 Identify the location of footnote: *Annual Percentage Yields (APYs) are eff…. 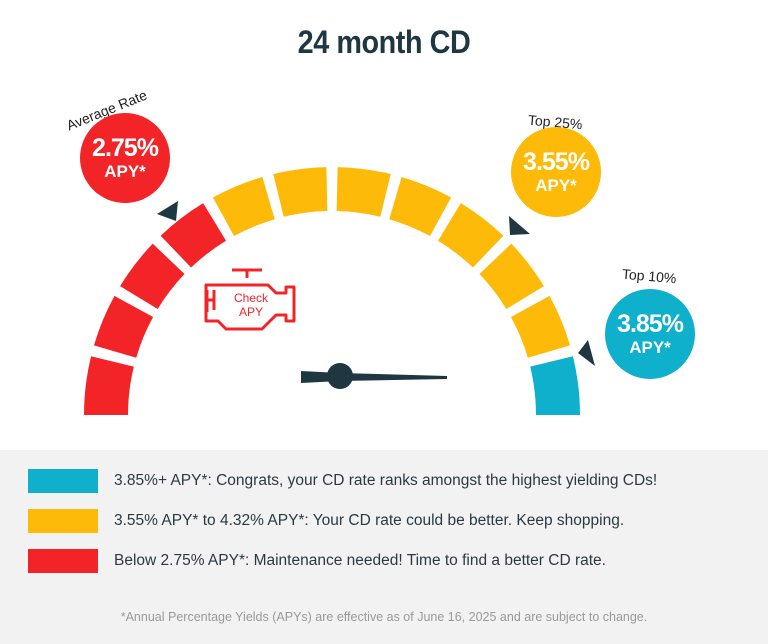
(384, 617).